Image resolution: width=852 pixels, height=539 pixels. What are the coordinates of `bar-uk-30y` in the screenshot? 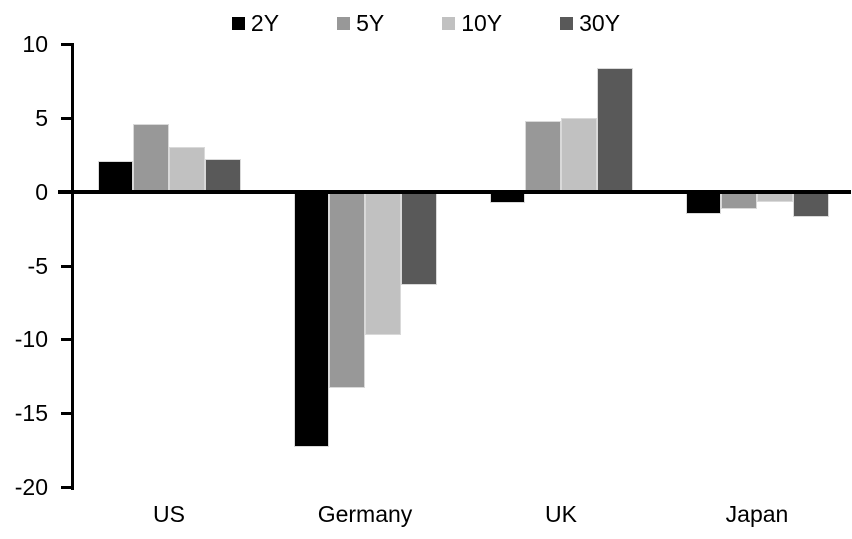 It's located at (614, 129).